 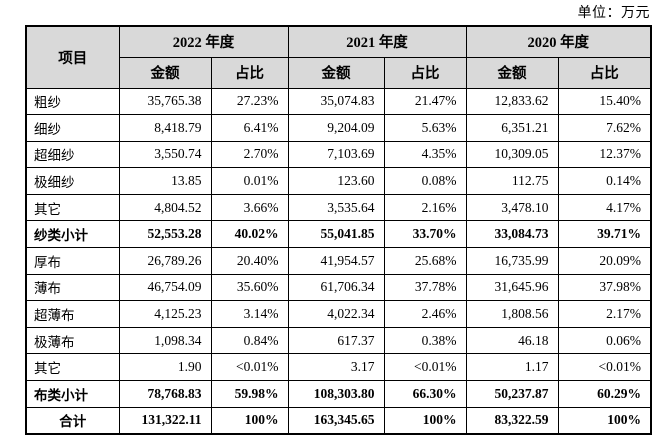 I want to click on cell-amount-2022: 52,553.28, so click(x=165, y=234).